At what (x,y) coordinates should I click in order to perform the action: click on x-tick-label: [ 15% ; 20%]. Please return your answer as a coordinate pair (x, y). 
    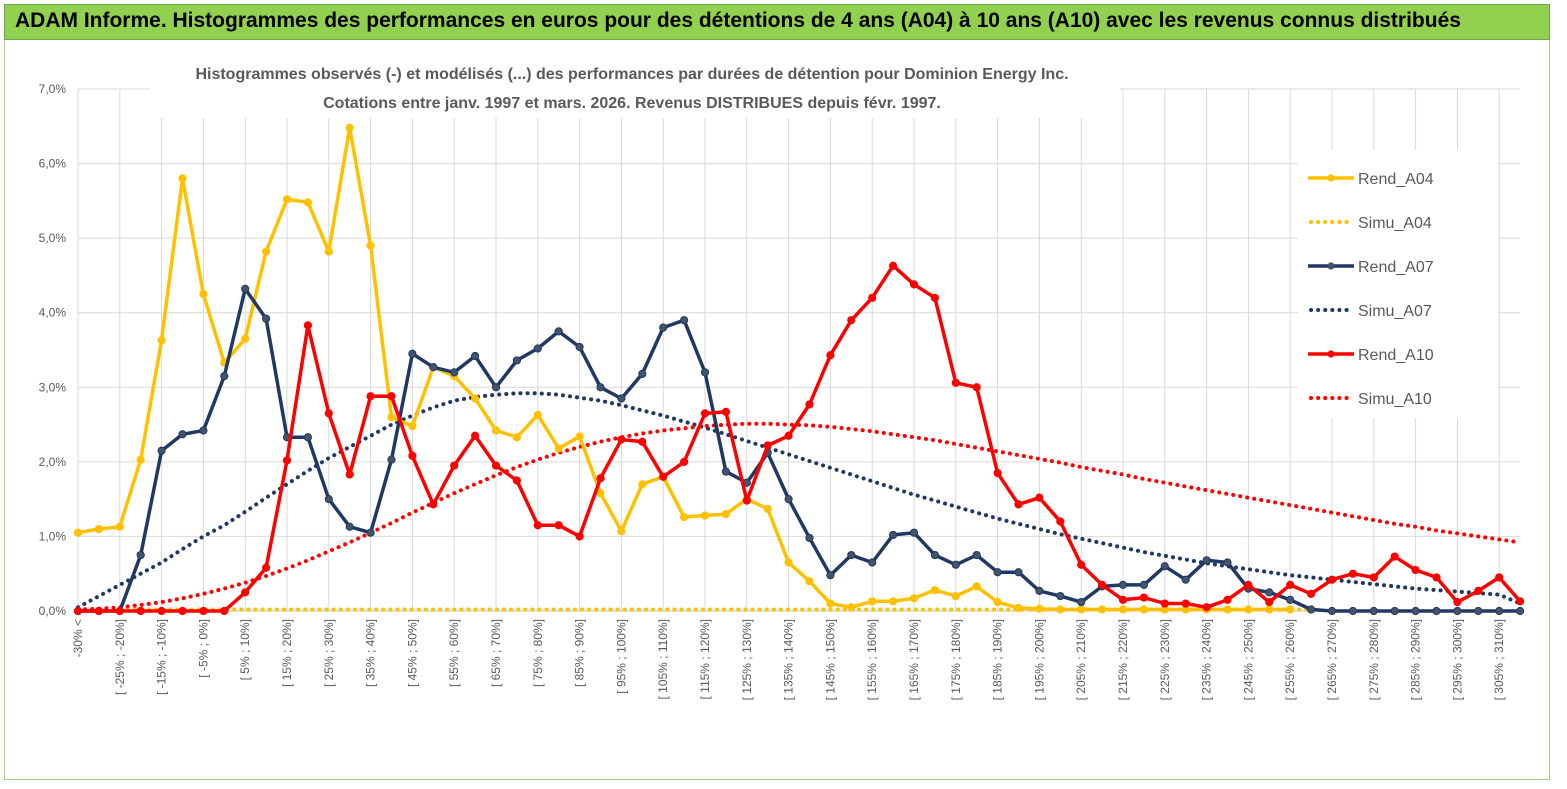
    Looking at the image, I should click on (287, 653).